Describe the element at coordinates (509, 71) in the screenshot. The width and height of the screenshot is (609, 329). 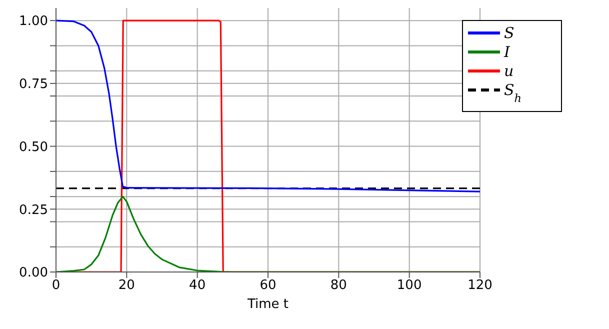
I see `legend-label: u` at that location.